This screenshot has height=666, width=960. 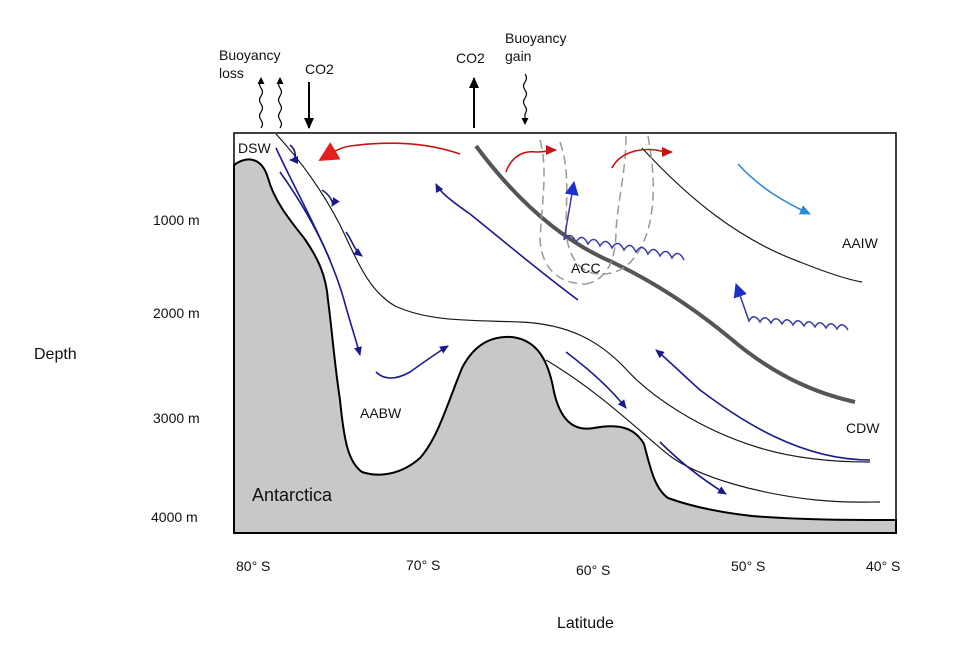 What do you see at coordinates (176, 313) in the screenshot?
I see `y-tick-label: 2000 m` at bounding box center [176, 313].